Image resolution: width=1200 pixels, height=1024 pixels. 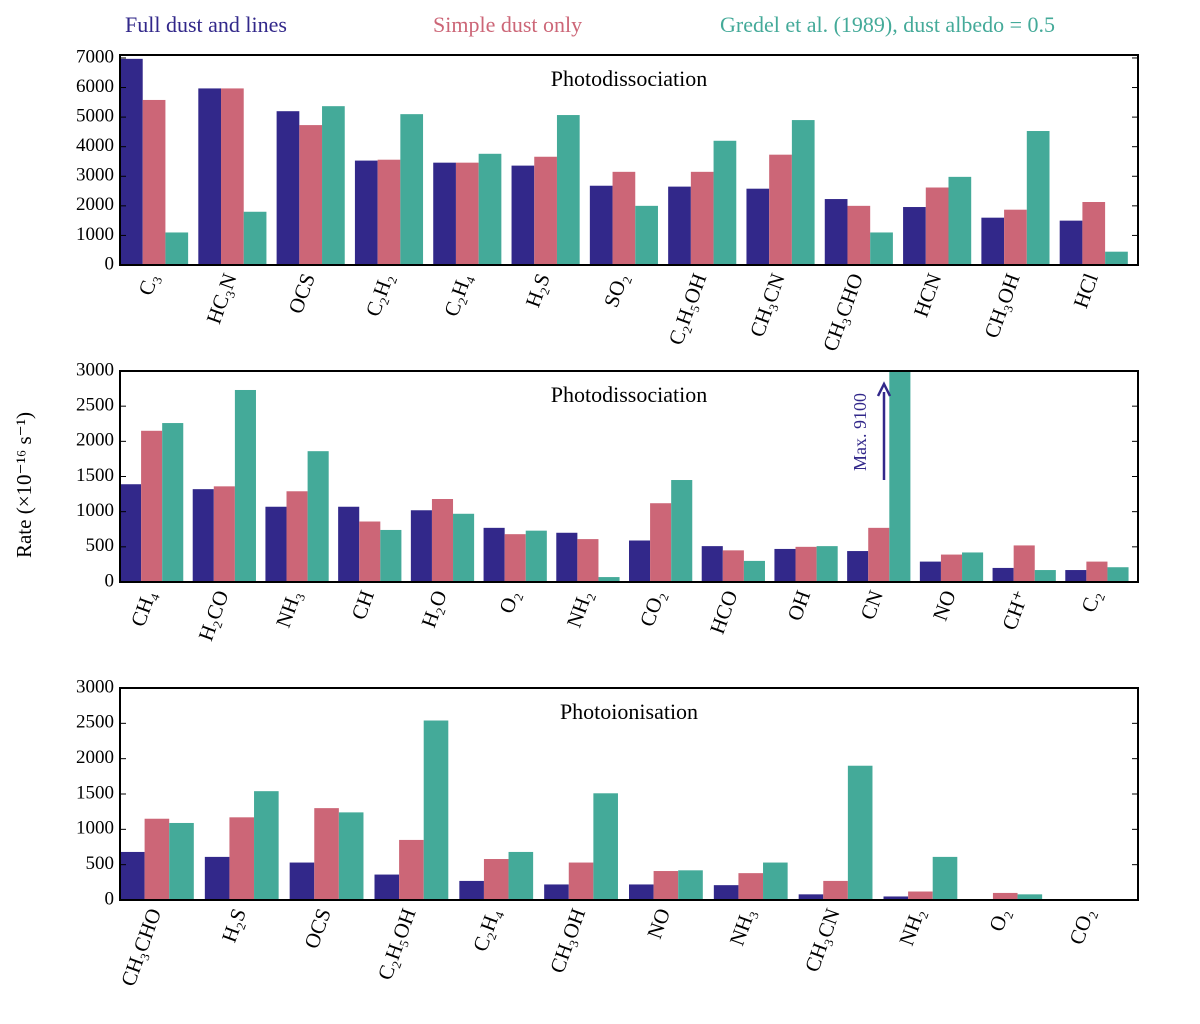 What do you see at coordinates (362, 605) in the screenshot?
I see `x-tick-label: CH` at bounding box center [362, 605].